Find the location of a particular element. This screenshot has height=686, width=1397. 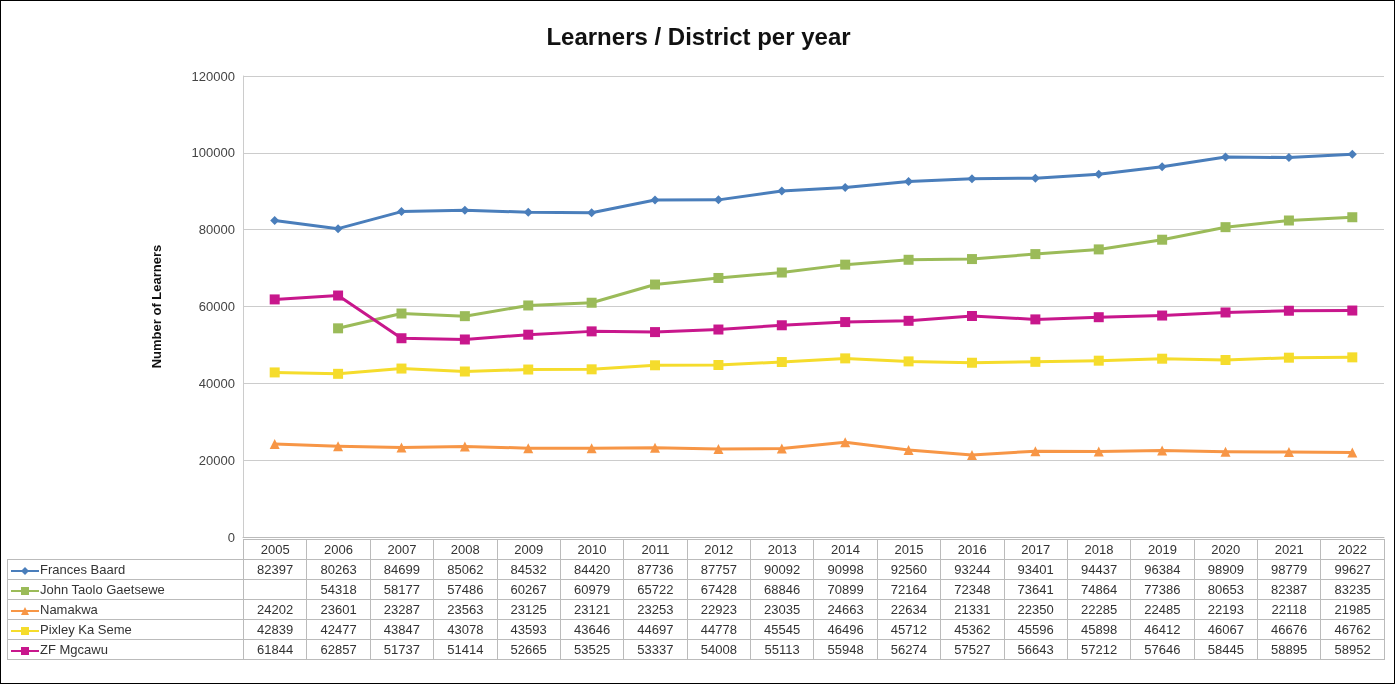

data-label: 77386 is located at coordinates (1162, 589).